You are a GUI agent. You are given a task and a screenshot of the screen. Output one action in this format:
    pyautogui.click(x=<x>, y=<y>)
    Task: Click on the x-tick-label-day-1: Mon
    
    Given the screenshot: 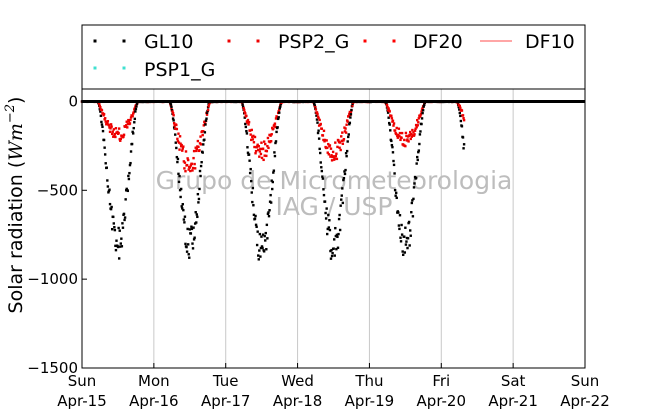 What is the action you would take?
    pyautogui.click(x=154, y=381)
    